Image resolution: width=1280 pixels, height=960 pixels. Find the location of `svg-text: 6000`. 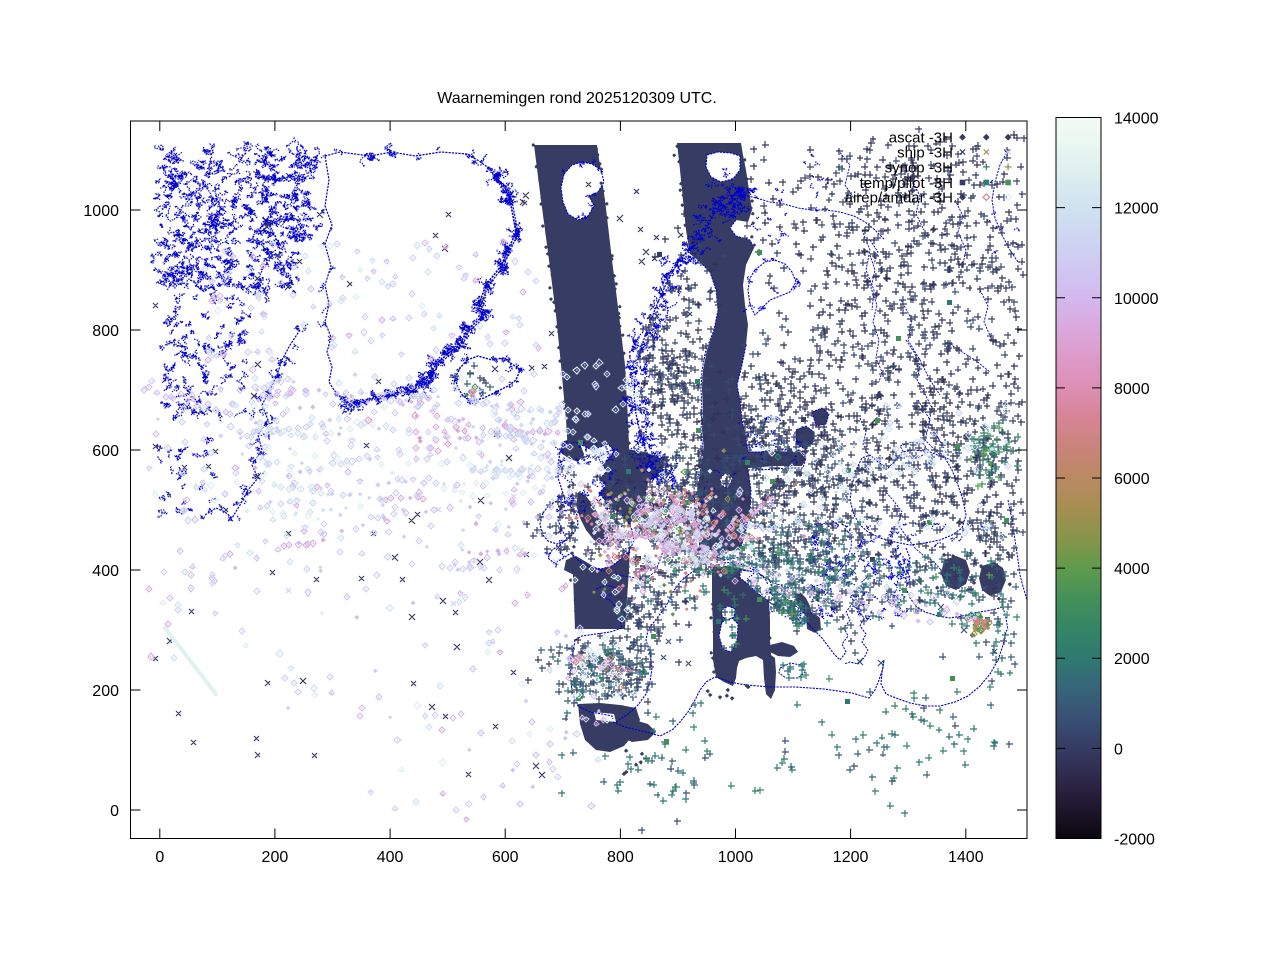

svg-text: 6000 is located at coordinates (1132, 479).